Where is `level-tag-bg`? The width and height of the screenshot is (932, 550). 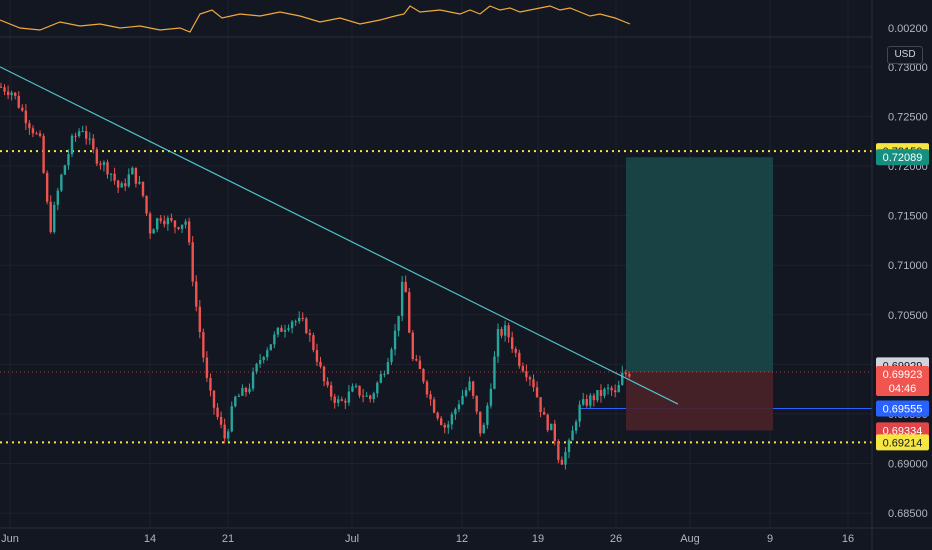
level-tag-bg is located at coordinates (902, 442).